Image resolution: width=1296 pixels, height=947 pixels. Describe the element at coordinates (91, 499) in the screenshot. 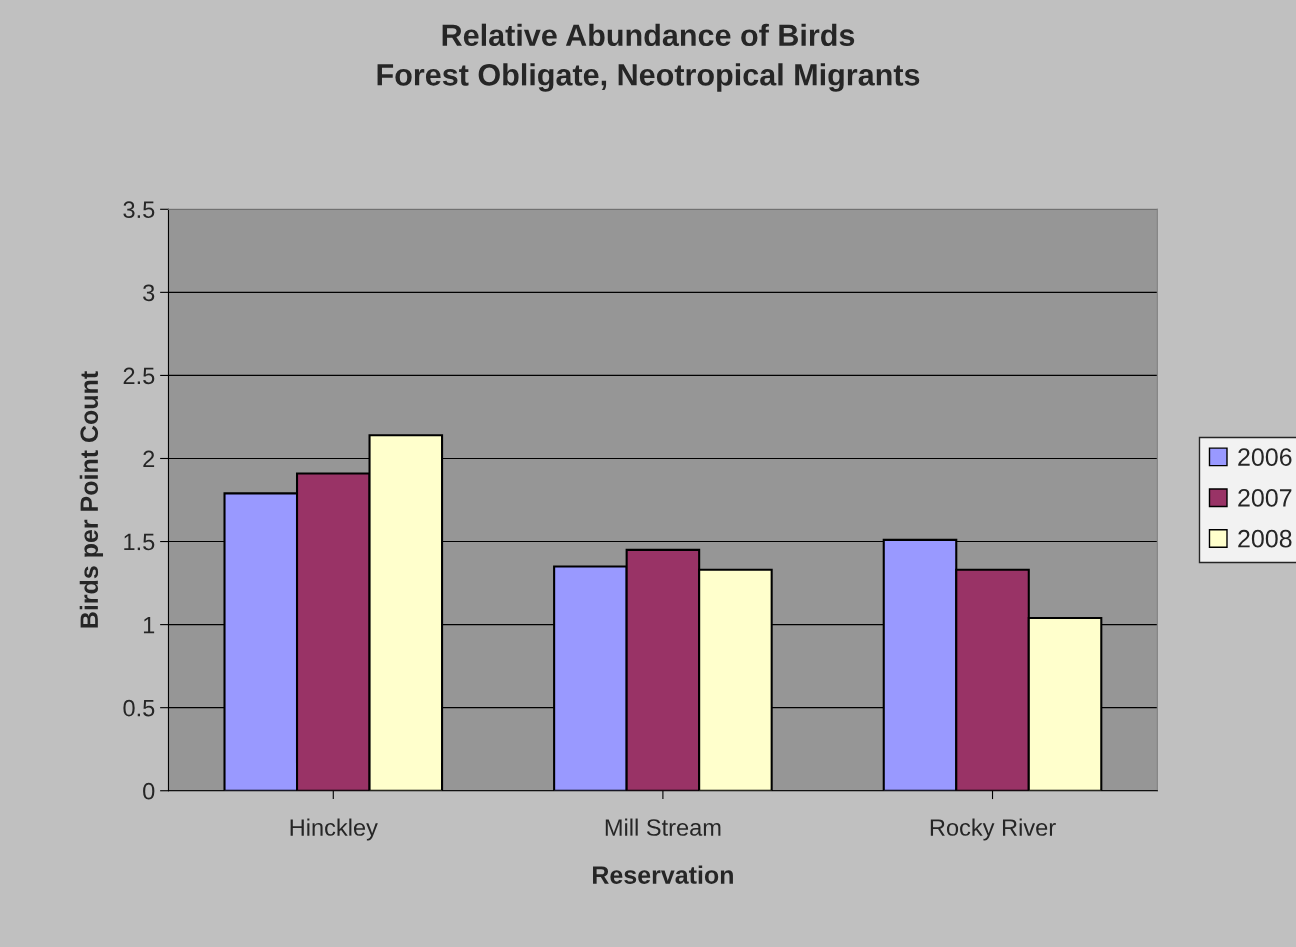

I see `y-axis-title: Birds per Point Count` at that location.